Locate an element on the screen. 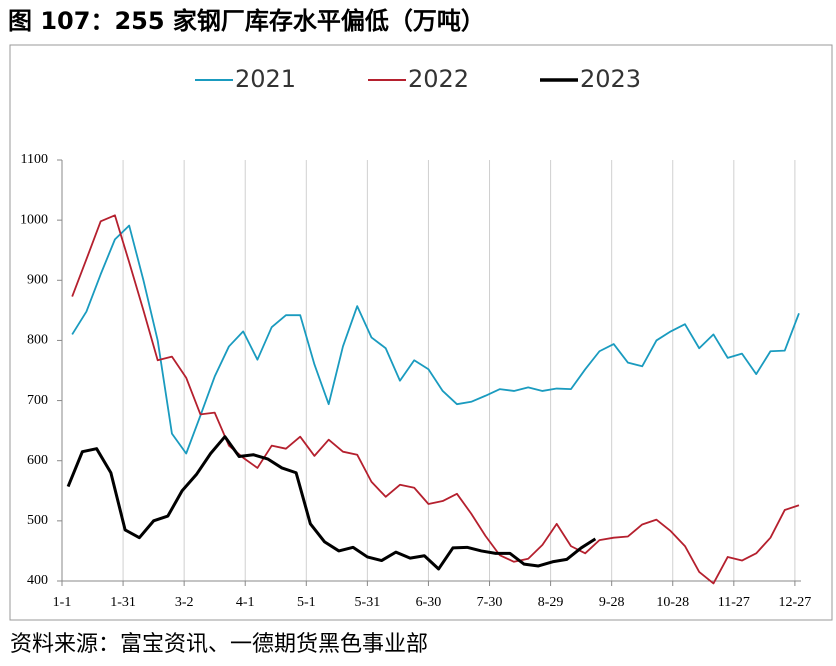 The image size is (836, 666). y-tick-label: 1000 is located at coordinates (34, 219).